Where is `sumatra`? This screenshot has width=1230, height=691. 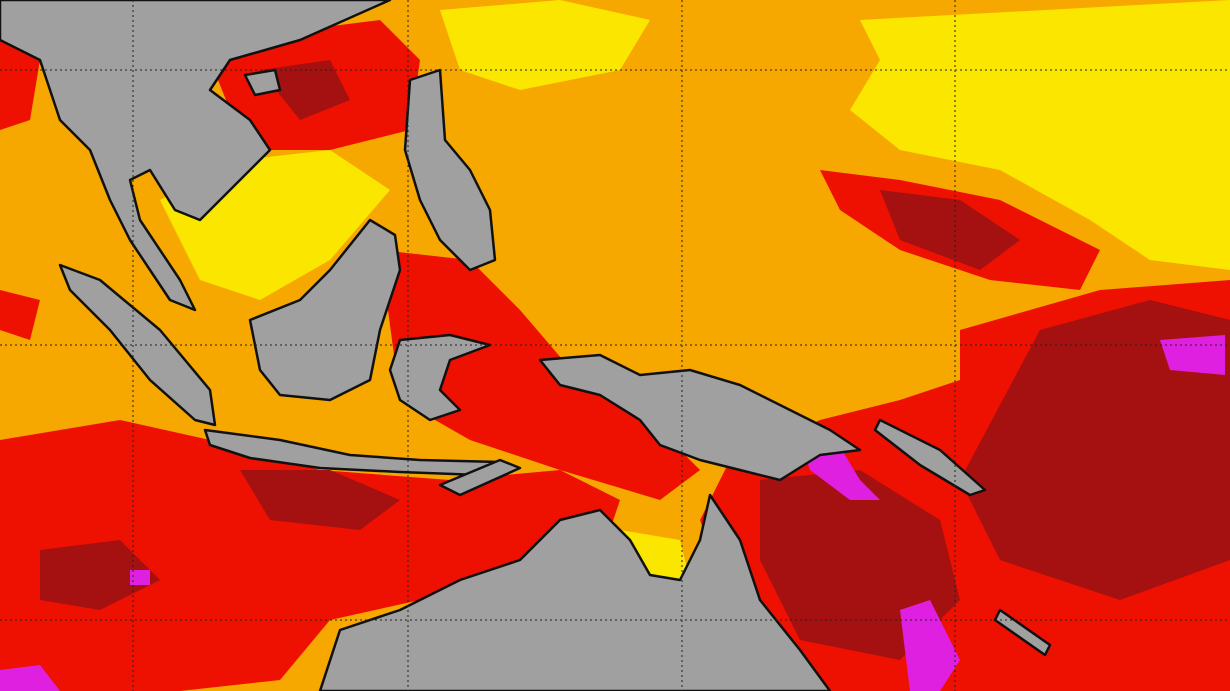 sumatra is located at coordinates (137, 345).